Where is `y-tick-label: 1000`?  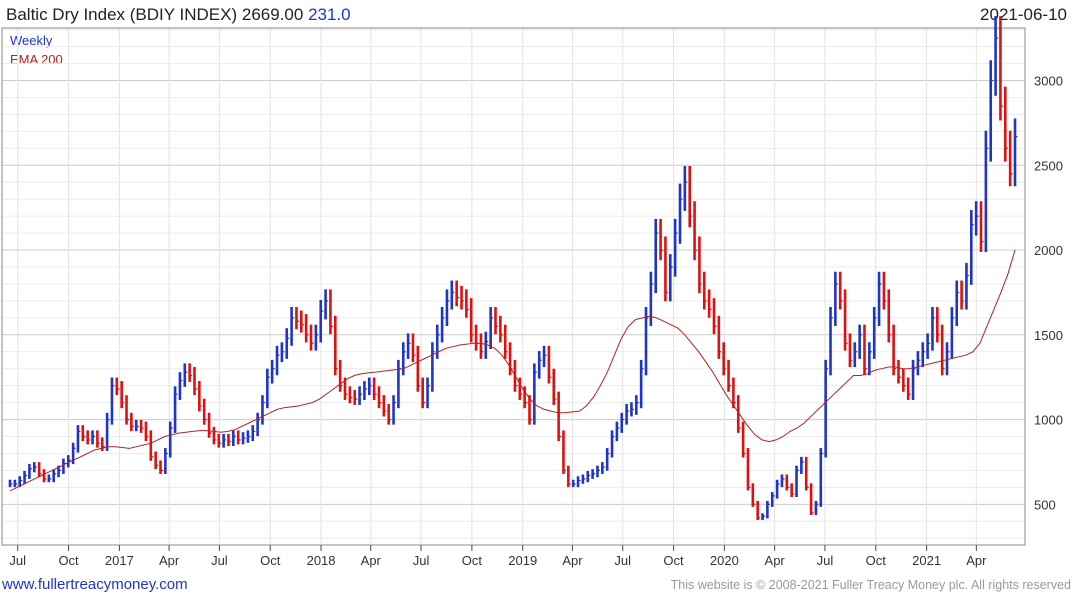 y-tick-label: 1000 is located at coordinates (1048, 420).